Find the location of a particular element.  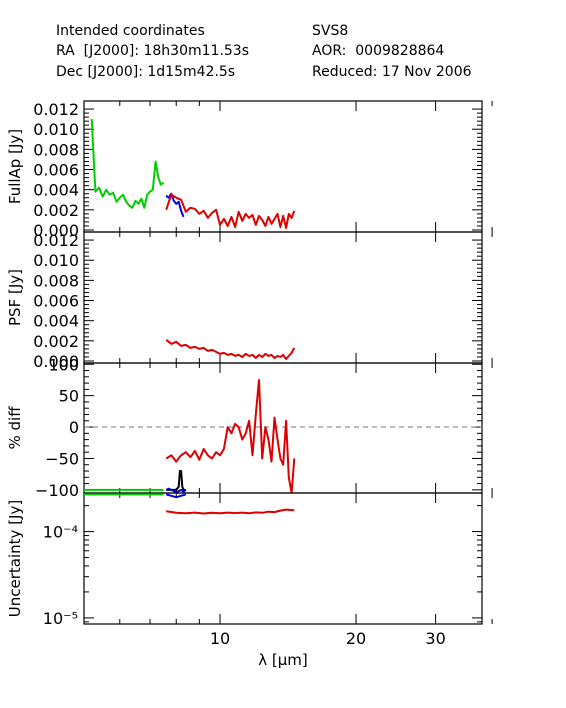

y-tick-label: 10⁻⁵ is located at coordinates (60, 618).